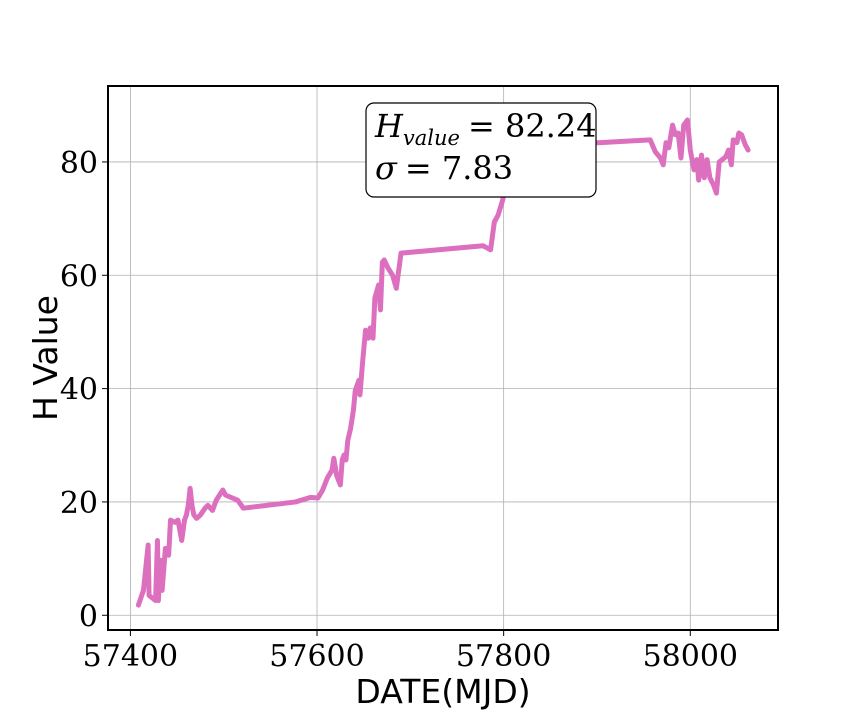  I want to click on annotation-box, so click(481, 150).